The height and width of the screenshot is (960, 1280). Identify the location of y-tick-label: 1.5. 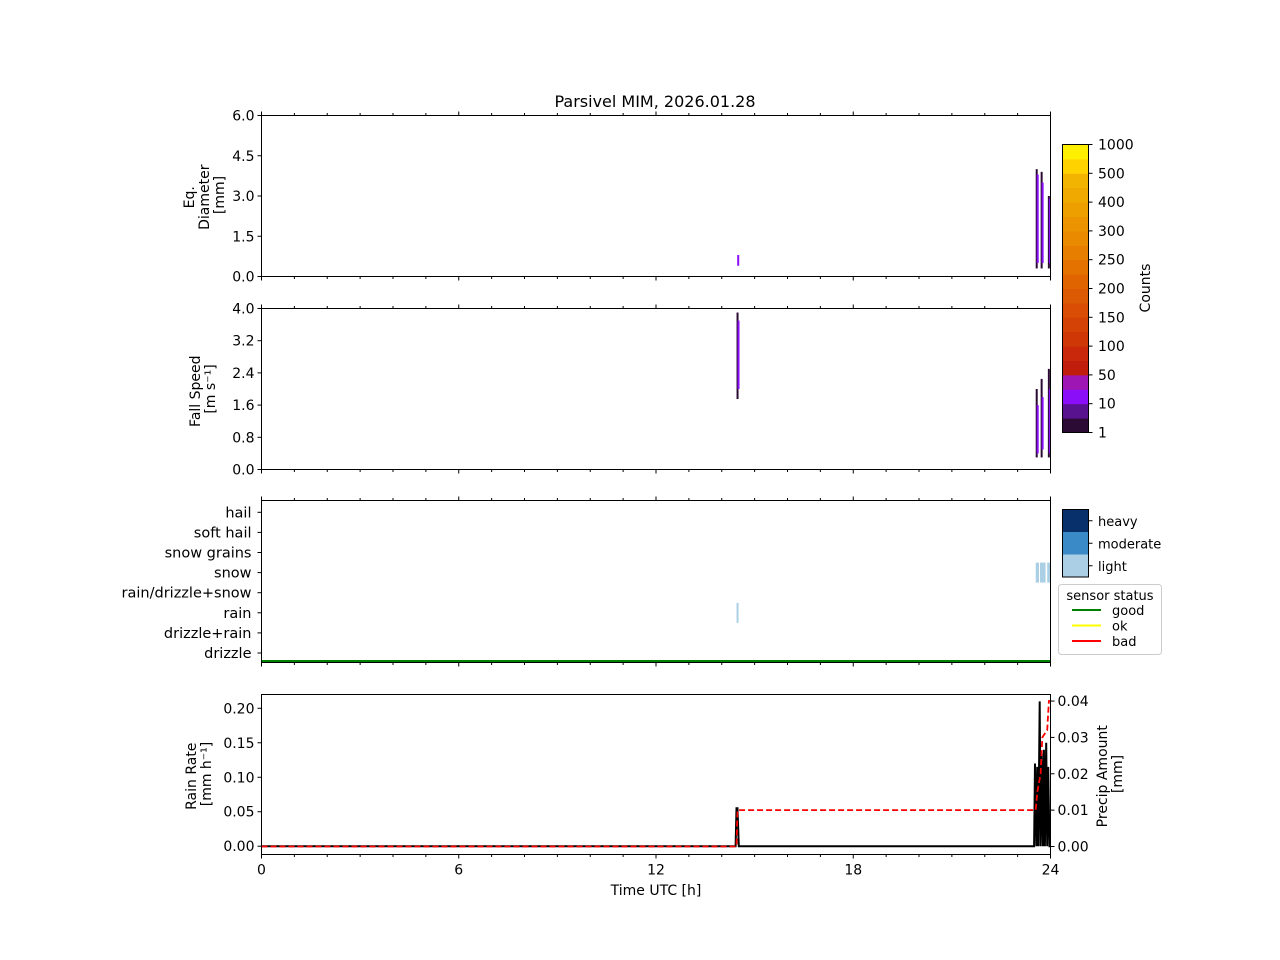
(243, 237).